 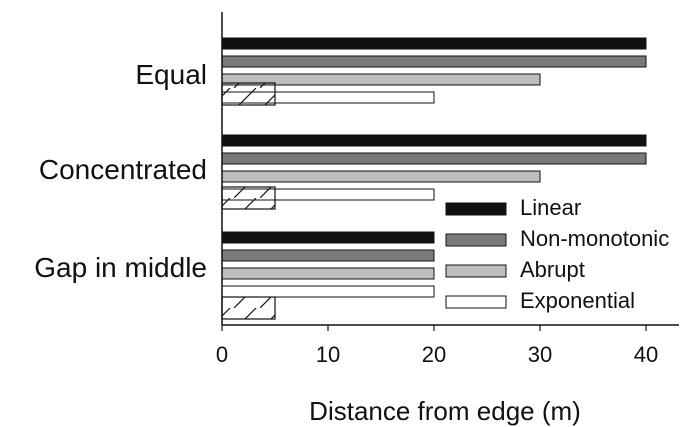 What do you see at coordinates (646, 354) in the screenshot?
I see `x-tick-label-40: 40` at bounding box center [646, 354].